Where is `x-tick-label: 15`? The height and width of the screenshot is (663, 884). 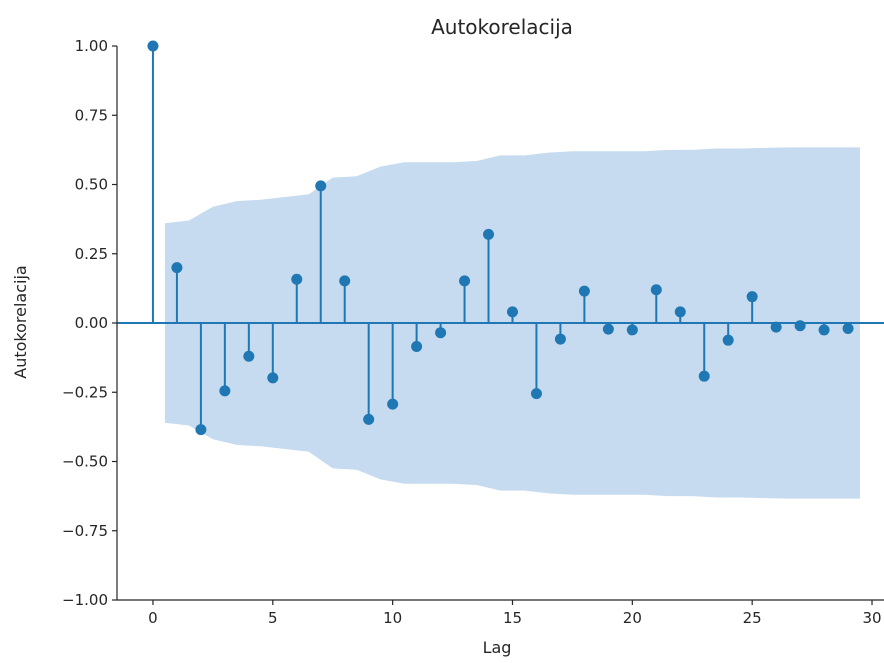 x-tick-label: 15 is located at coordinates (512, 618).